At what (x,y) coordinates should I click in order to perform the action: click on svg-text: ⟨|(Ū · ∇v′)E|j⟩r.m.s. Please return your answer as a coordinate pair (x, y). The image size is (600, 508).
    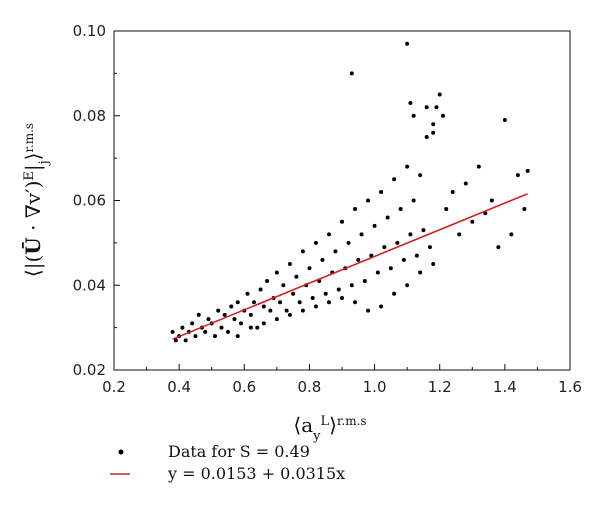
    Looking at the image, I should click on (36, 200).